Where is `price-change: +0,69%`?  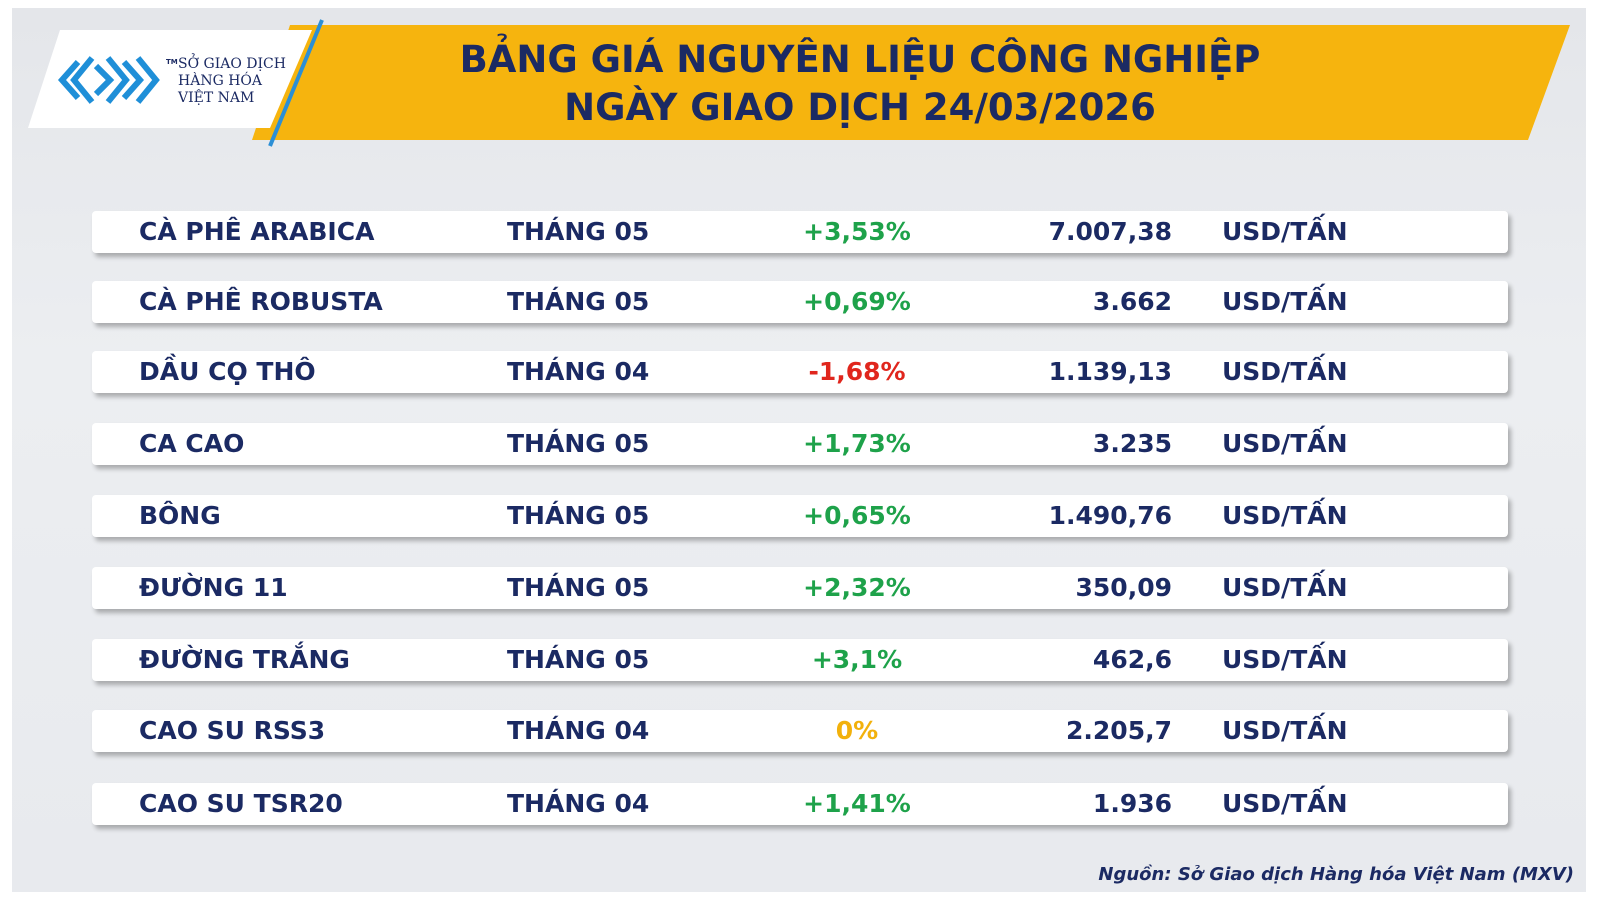
price-change: +0,69% is located at coordinates (857, 301).